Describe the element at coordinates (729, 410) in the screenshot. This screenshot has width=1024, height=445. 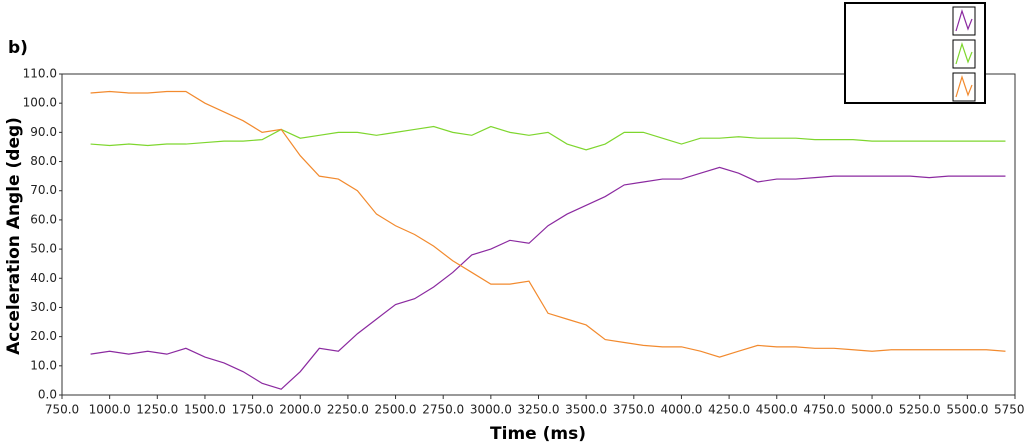
I see `x-tick-label: 4250.0` at that location.